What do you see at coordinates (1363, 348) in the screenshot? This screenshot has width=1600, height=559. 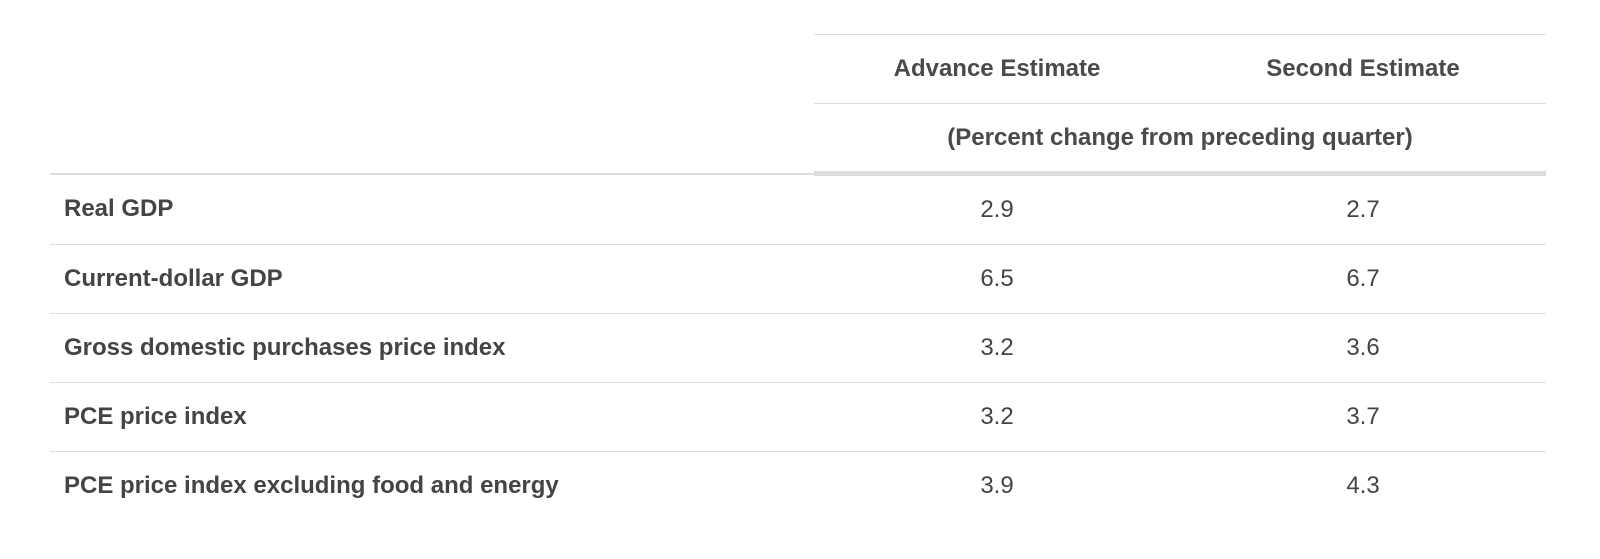 I see `second-value: 3.6` at bounding box center [1363, 348].